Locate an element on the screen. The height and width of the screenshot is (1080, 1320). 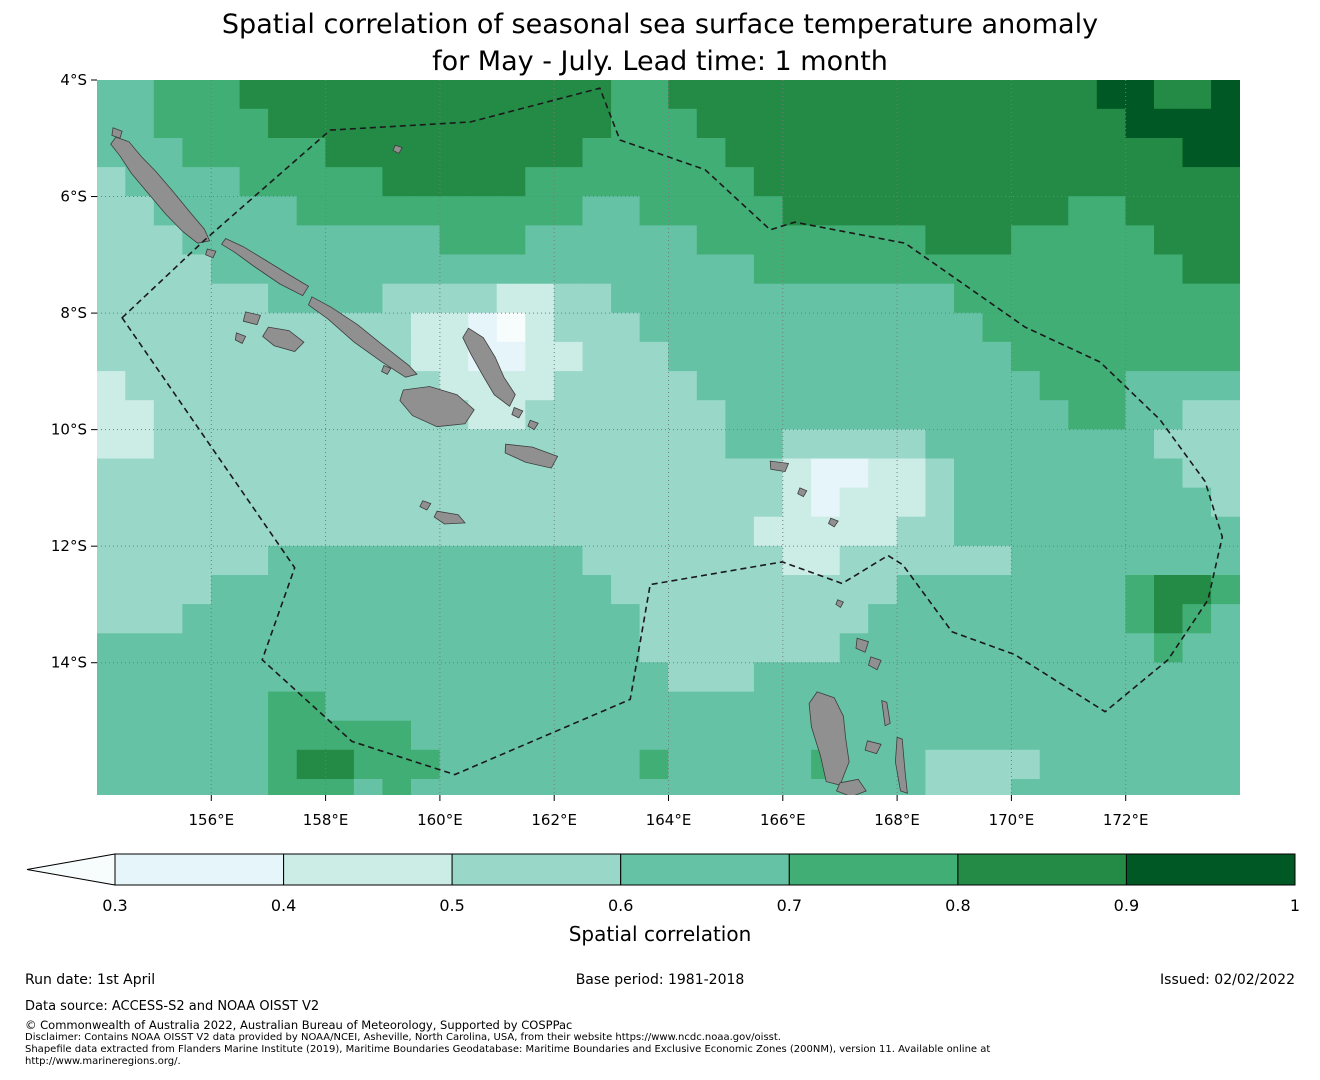
colorbar-underflow-arrow is located at coordinates (71, 869).